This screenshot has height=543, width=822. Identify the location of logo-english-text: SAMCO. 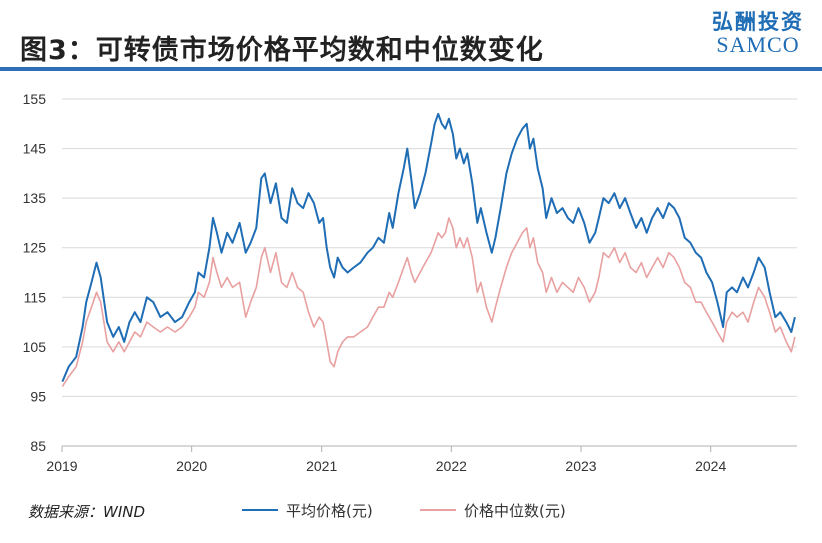
(758, 44).